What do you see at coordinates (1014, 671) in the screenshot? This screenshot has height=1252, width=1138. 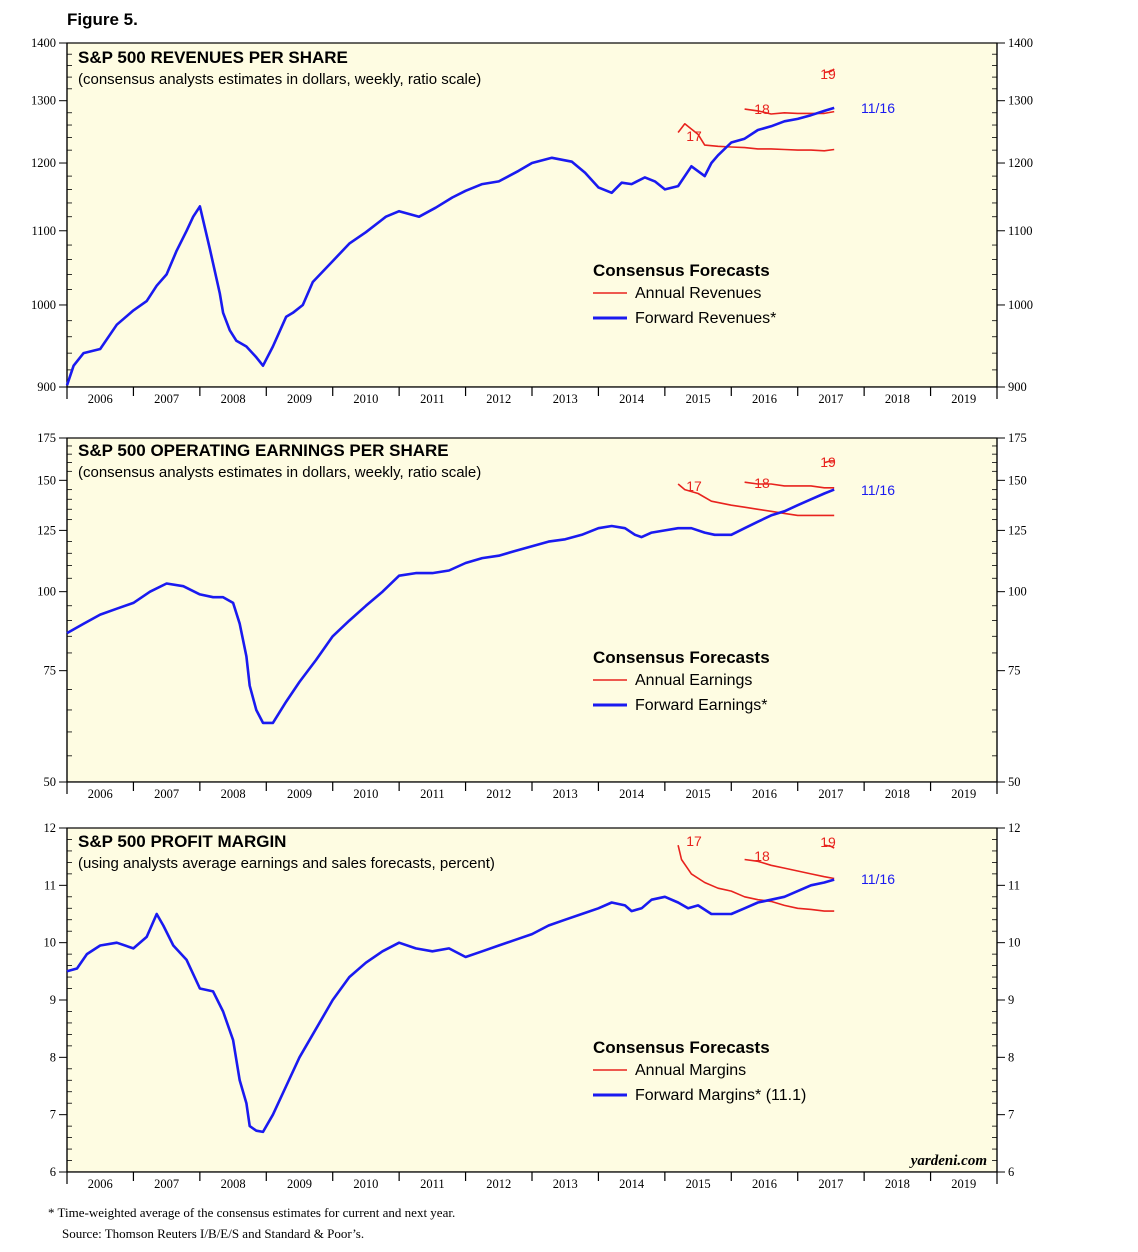 I see `y-tick-label-right: 75` at bounding box center [1014, 671].